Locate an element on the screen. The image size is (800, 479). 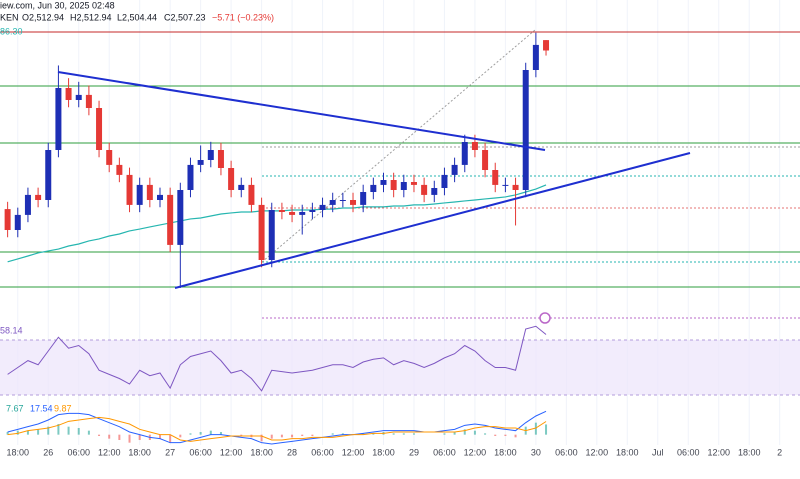
header-low: L2,504.44 is located at coordinates (137, 17).